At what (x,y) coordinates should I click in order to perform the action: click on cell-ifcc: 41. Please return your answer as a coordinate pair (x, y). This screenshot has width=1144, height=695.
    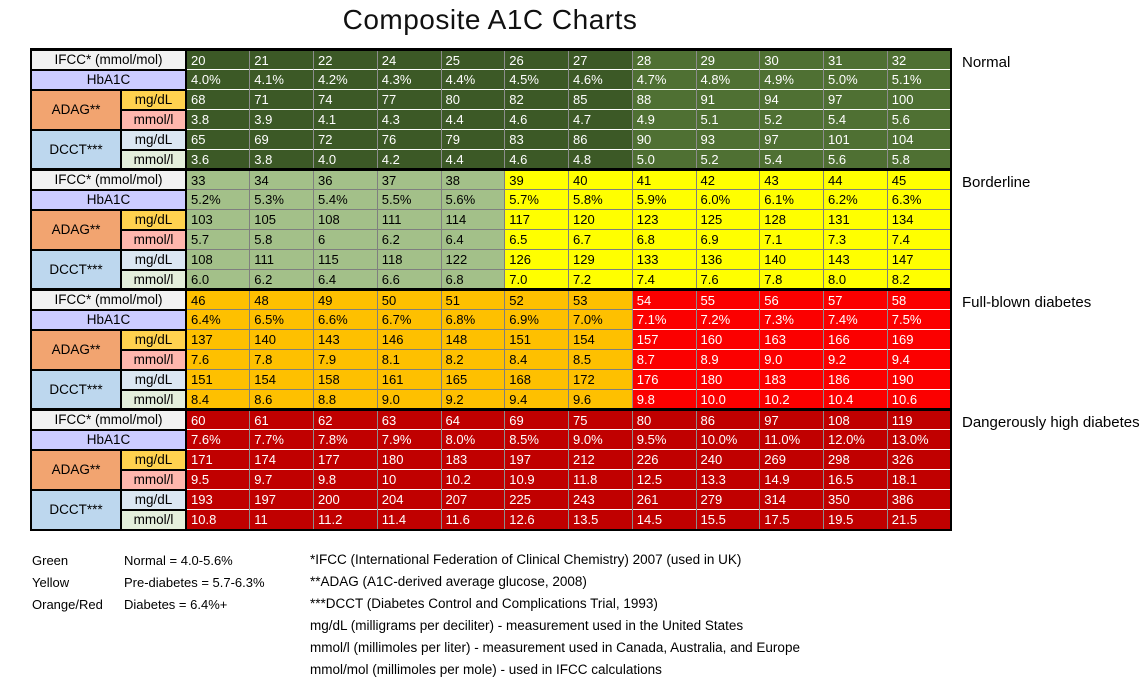
    Looking at the image, I should click on (663, 179).